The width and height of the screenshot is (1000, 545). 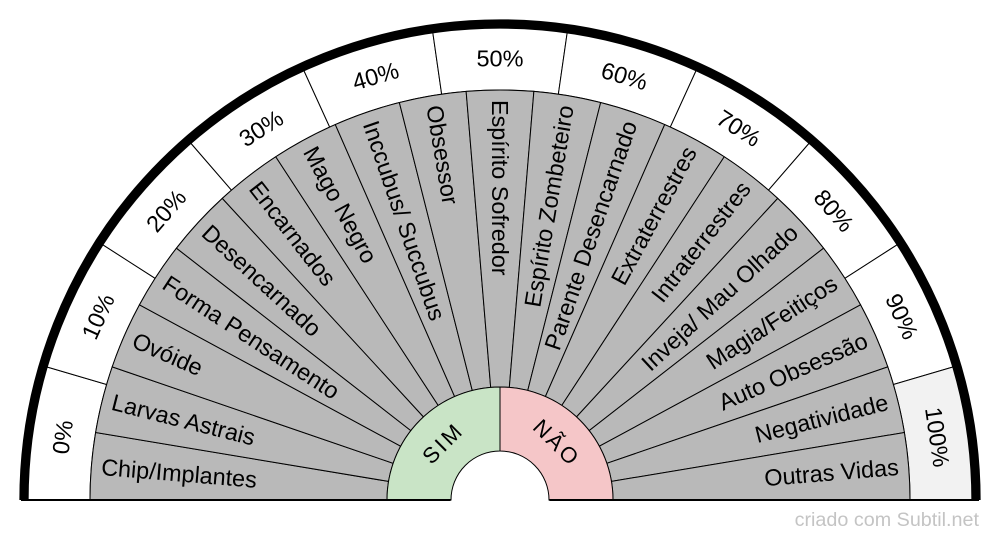 What do you see at coordinates (887, 520) in the screenshot?
I see `svg-text: criado com Subtil.net` at bounding box center [887, 520].